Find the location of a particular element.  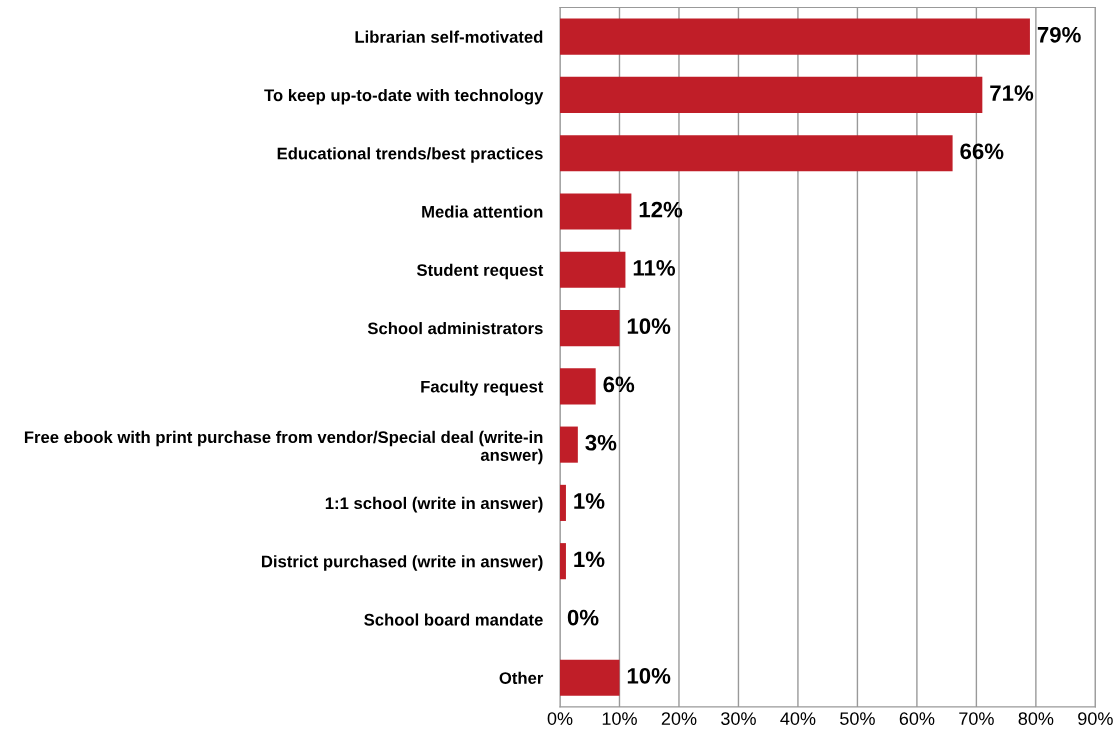

y-tick-label: To keep up-to-date with technology is located at coordinates (404, 96).